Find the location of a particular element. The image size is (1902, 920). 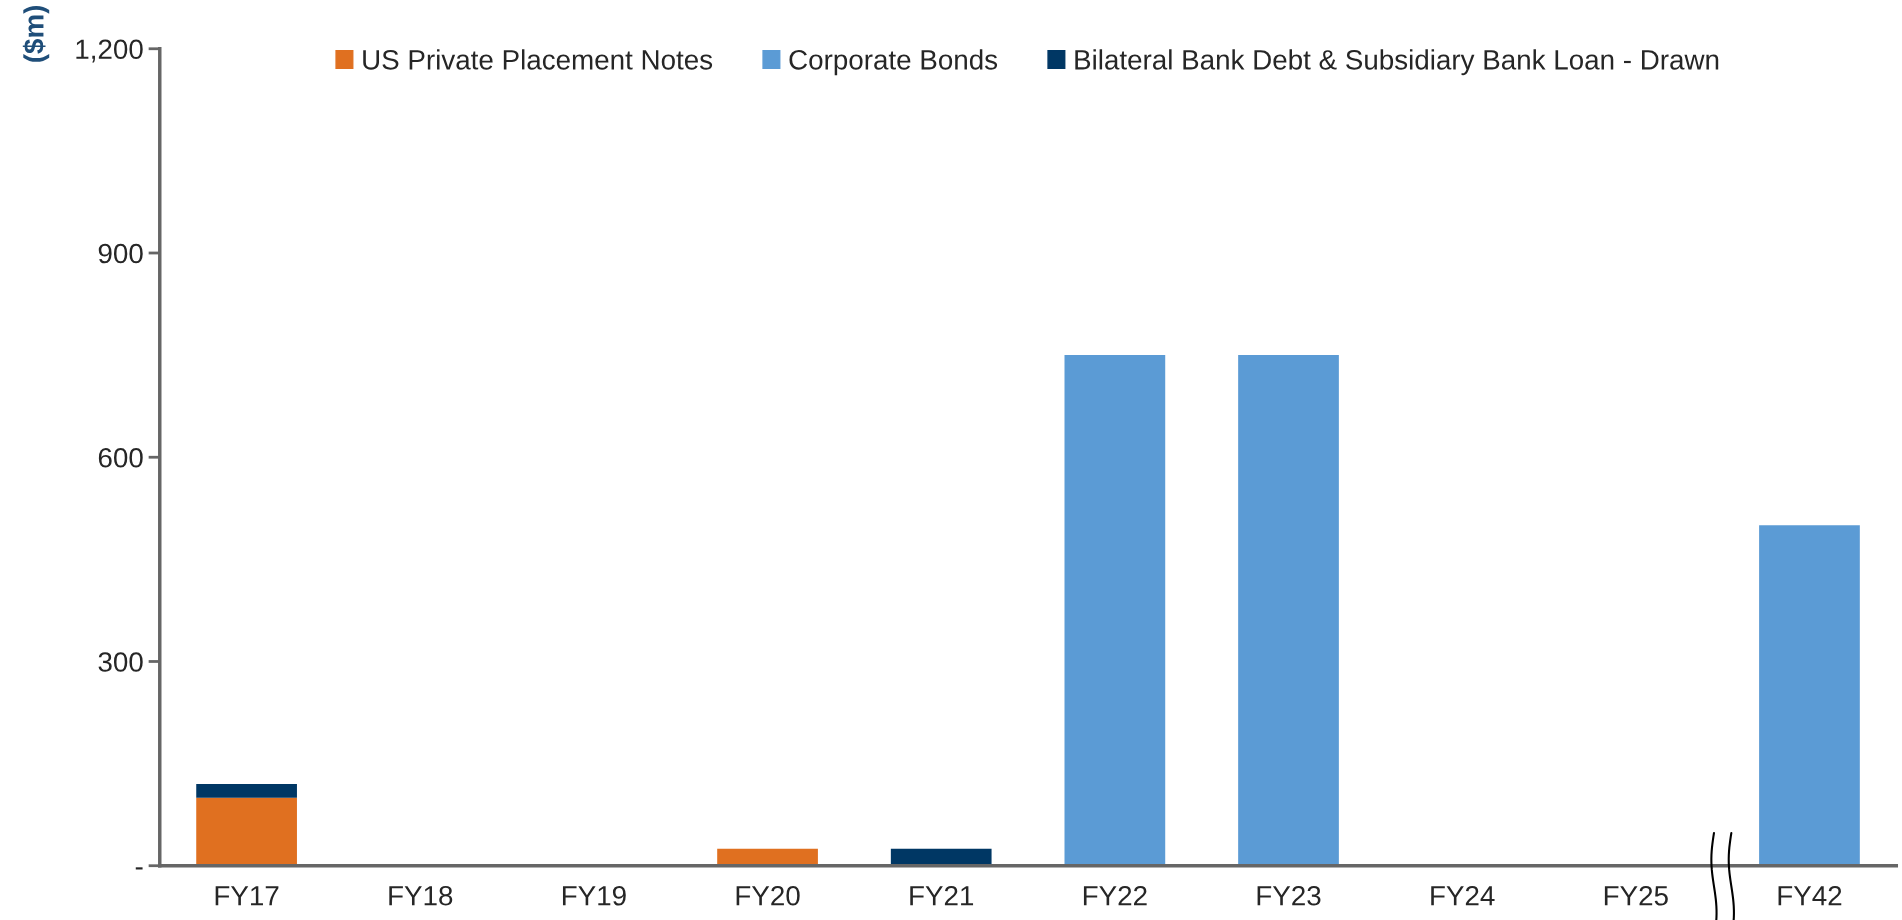

x-tick-label: FY22 is located at coordinates (1115, 895).